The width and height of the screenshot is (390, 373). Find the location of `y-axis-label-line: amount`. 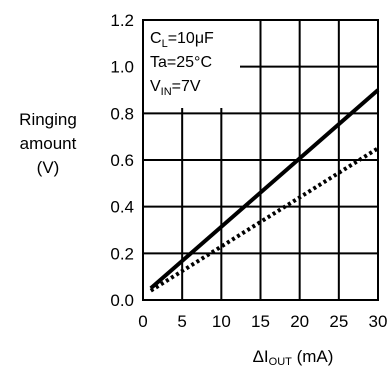

y-axis-label-line: amount is located at coordinates (48, 143).